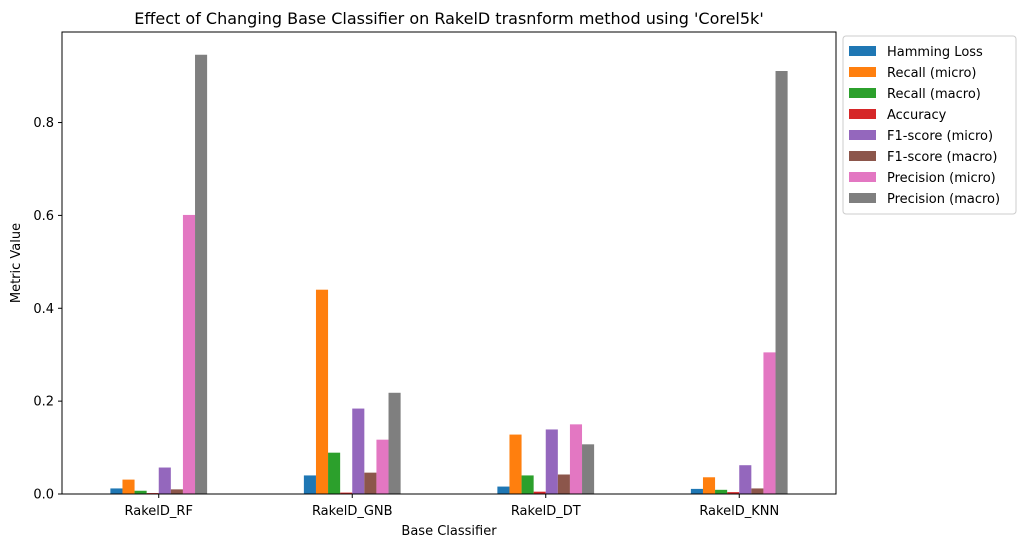 This screenshot has width=1024, height=547. What do you see at coordinates (43, 123) in the screenshot?
I see `y-tick-label: 0.8` at bounding box center [43, 123].